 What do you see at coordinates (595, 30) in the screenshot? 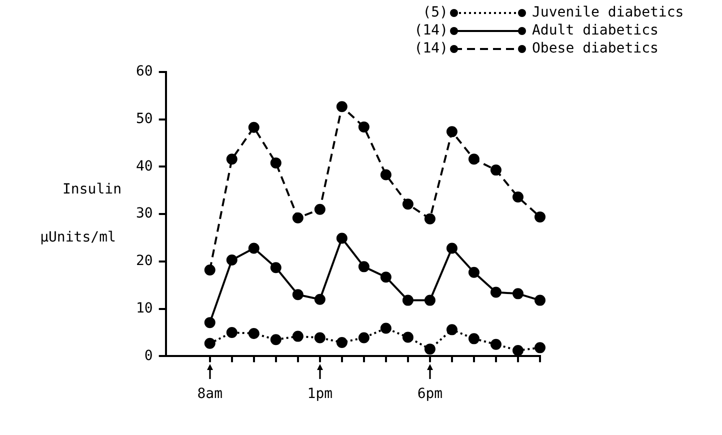
I see `legend-label: Adult diabetics` at bounding box center [595, 30].